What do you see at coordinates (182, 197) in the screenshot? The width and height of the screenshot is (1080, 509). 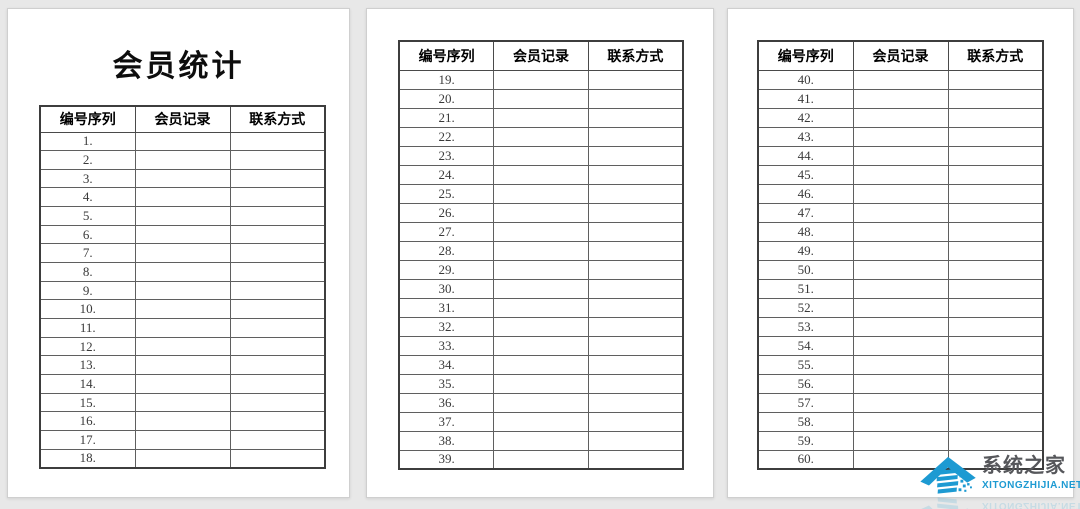 I see `table-row: 4.` at bounding box center [182, 197].